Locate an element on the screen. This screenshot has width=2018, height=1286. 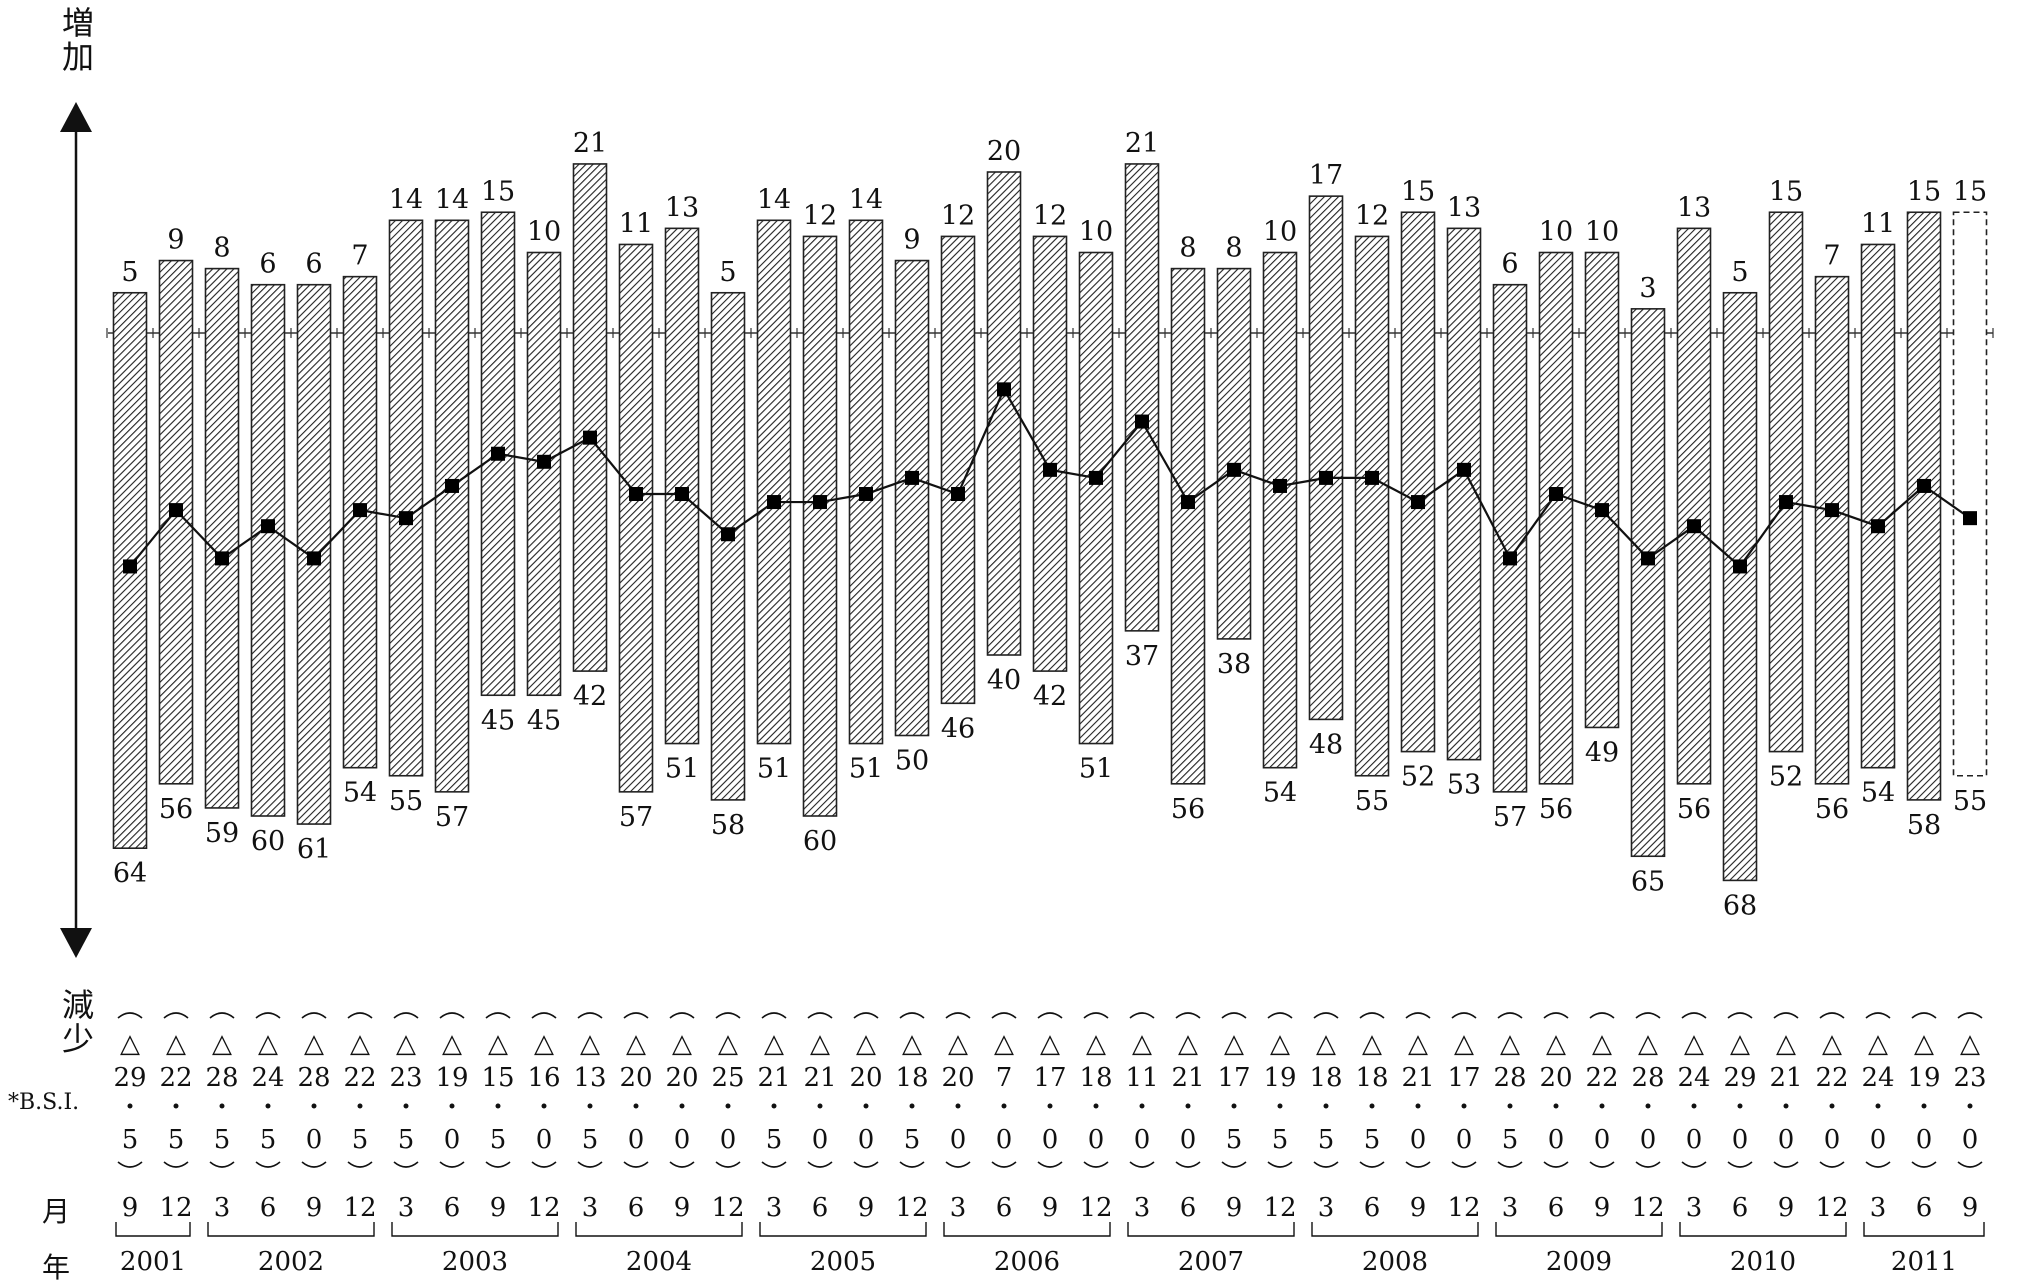
bsi-row-label: *B.S.I. is located at coordinates (44, 1102).